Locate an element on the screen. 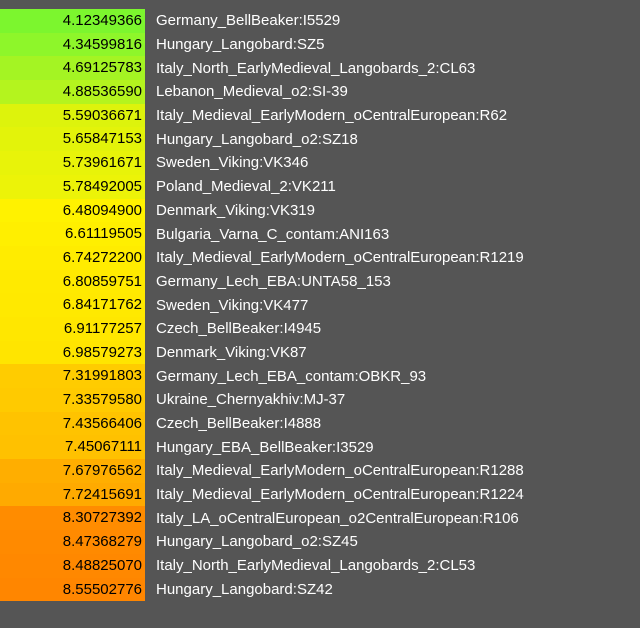  distance-value: 8.48825070 is located at coordinates (72, 565).